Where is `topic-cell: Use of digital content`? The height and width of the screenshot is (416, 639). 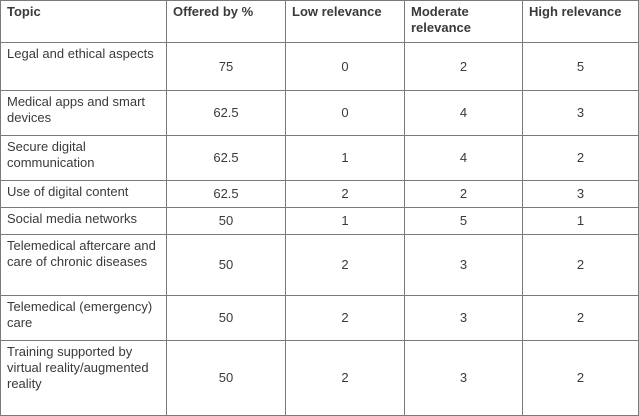
topic-cell: Use of digital content is located at coordinates (83, 194).